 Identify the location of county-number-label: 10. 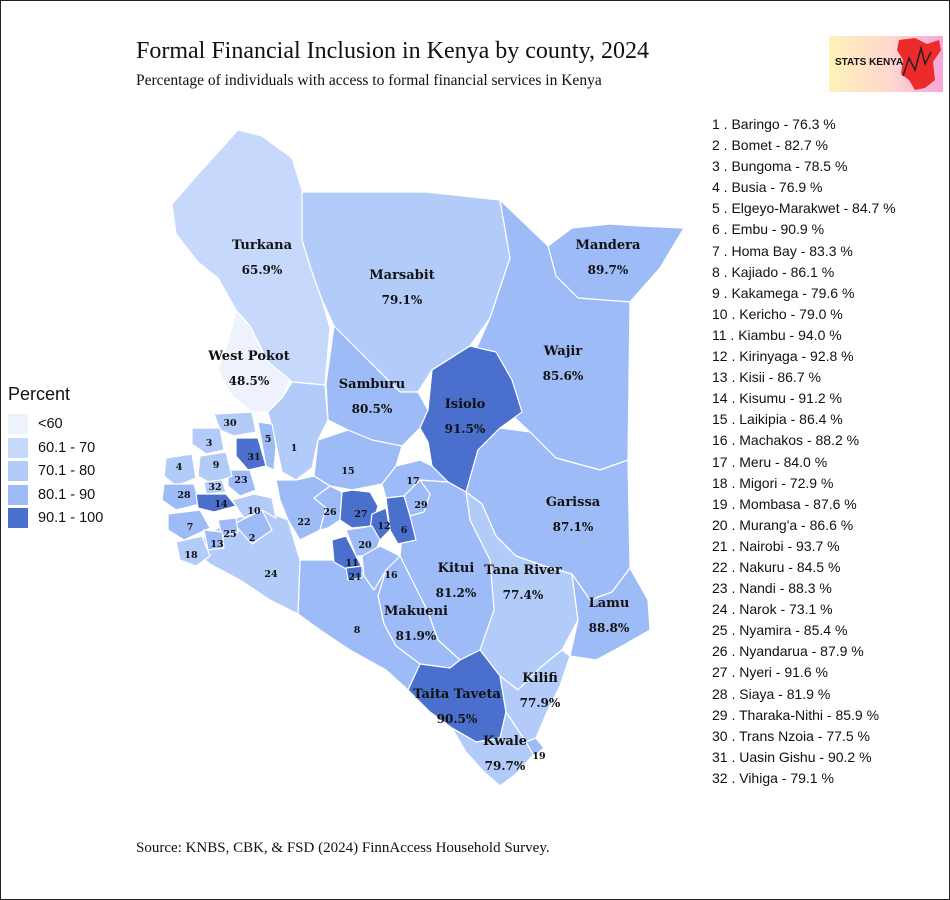
(254, 511).